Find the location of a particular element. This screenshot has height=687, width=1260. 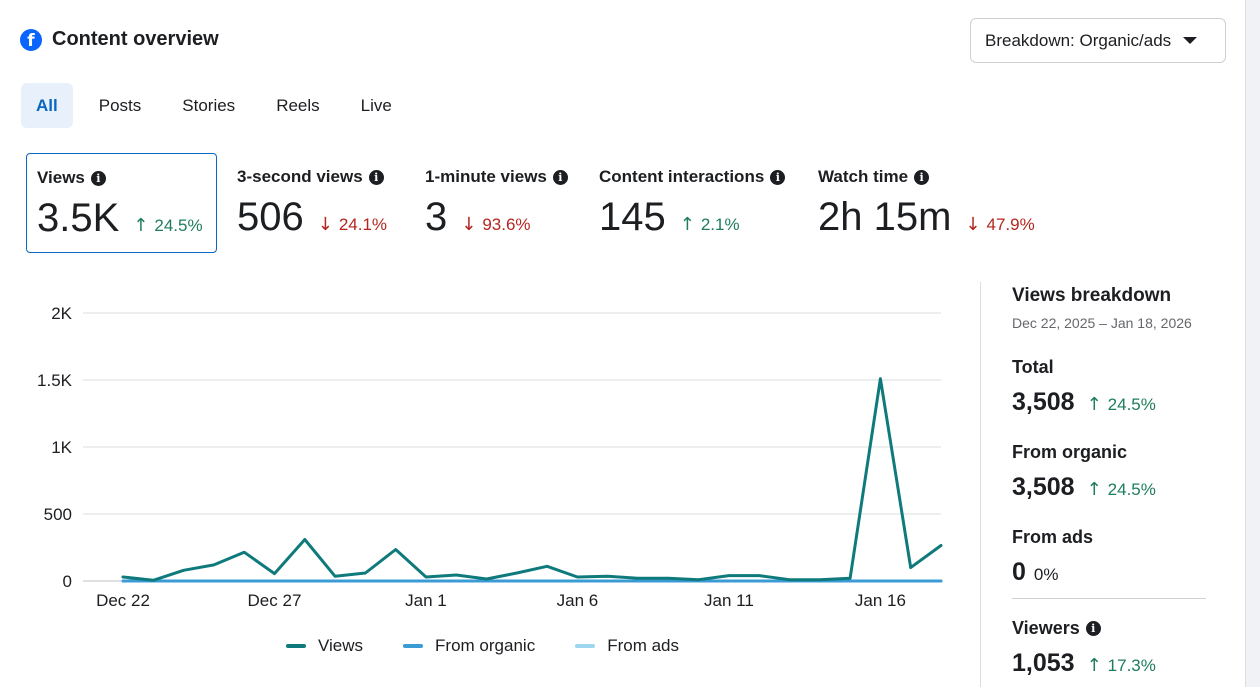

breakdown-date-range: Dec 22, 2025 – Jan 18, 2026 is located at coordinates (1102, 323).